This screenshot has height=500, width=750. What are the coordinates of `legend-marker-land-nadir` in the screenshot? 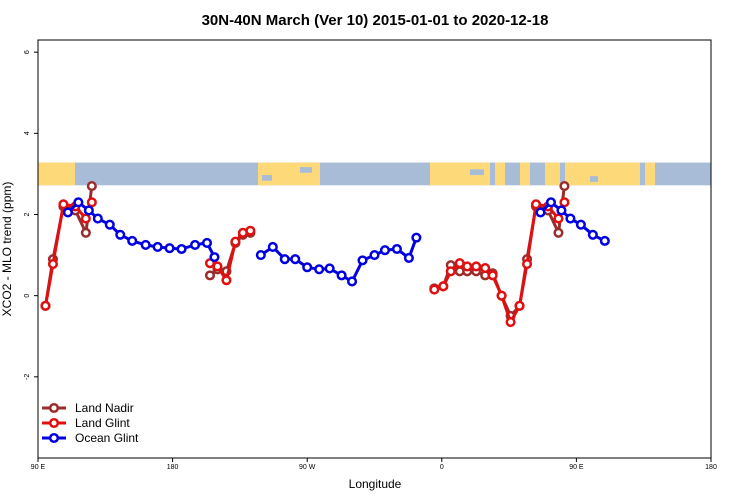 It's located at (54, 408).